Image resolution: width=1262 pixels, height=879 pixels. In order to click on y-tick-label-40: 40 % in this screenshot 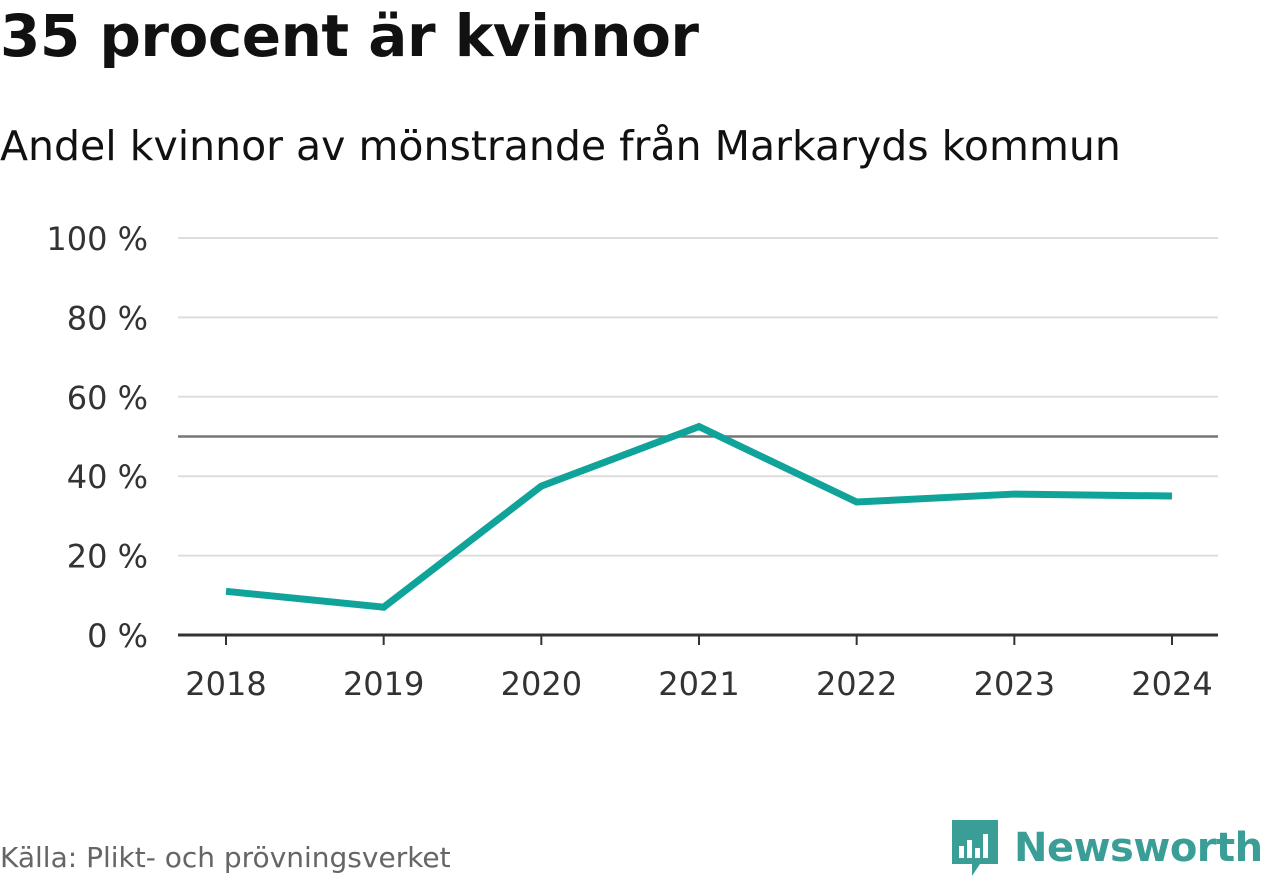, I will do `click(107, 477)`.